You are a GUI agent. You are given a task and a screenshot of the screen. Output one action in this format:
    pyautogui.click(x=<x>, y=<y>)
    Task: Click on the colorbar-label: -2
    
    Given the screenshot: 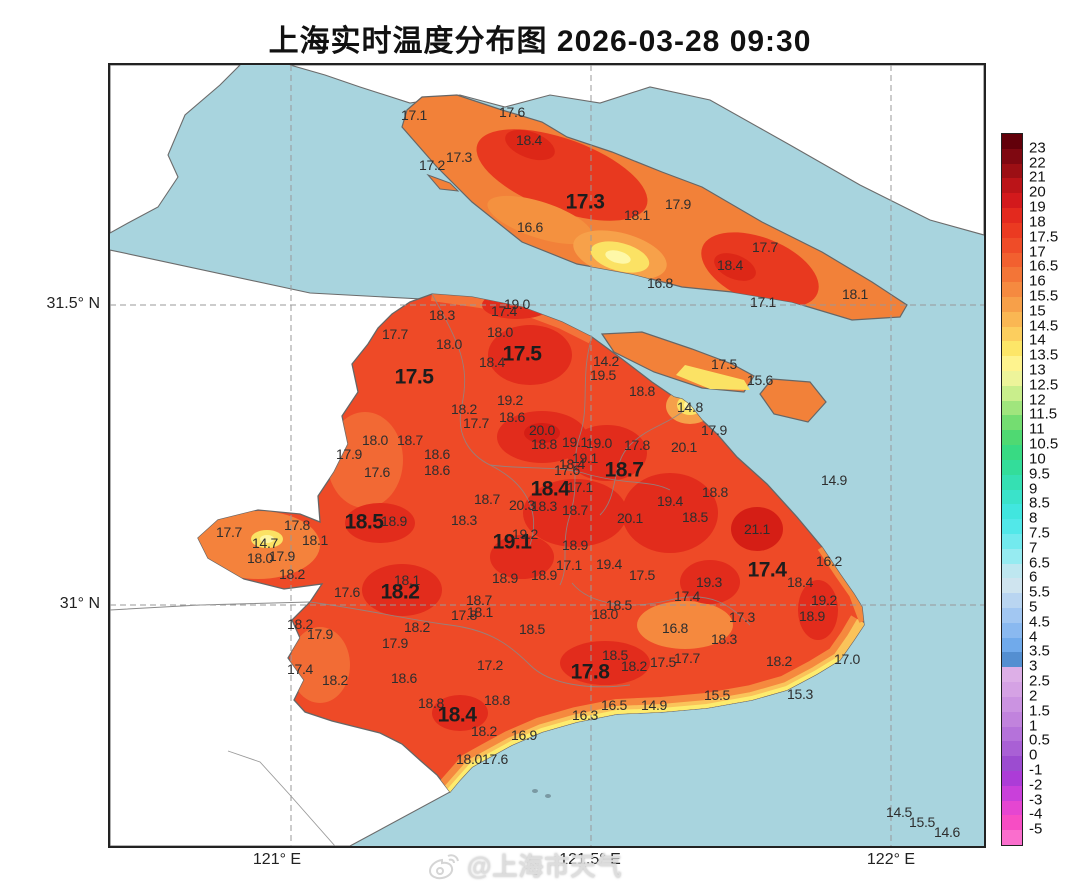 What is the action you would take?
    pyautogui.click(x=1036, y=785)
    